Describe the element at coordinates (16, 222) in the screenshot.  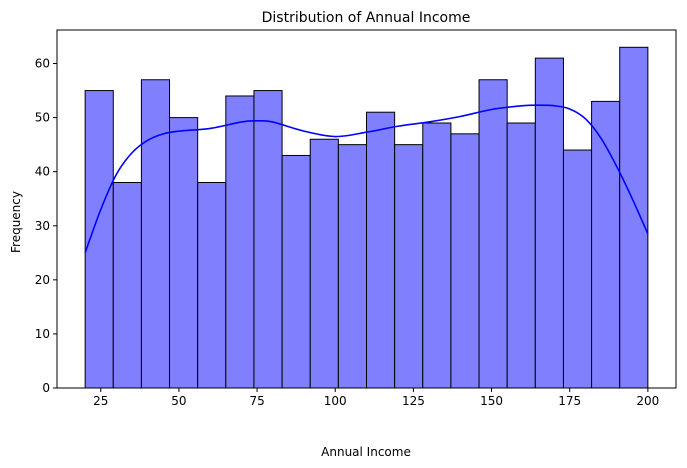
I see `y-axis-label: Frequency` at that location.